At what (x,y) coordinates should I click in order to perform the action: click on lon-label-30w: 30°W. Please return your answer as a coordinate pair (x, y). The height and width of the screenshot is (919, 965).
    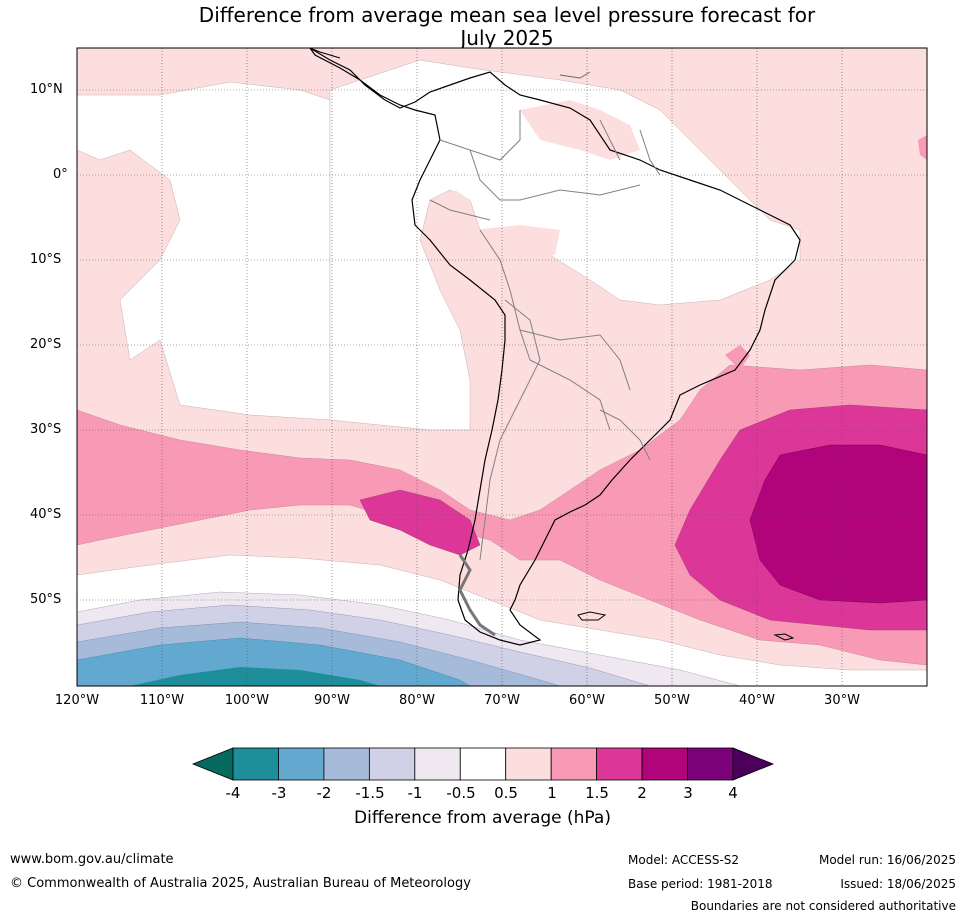
    Looking at the image, I should click on (842, 700).